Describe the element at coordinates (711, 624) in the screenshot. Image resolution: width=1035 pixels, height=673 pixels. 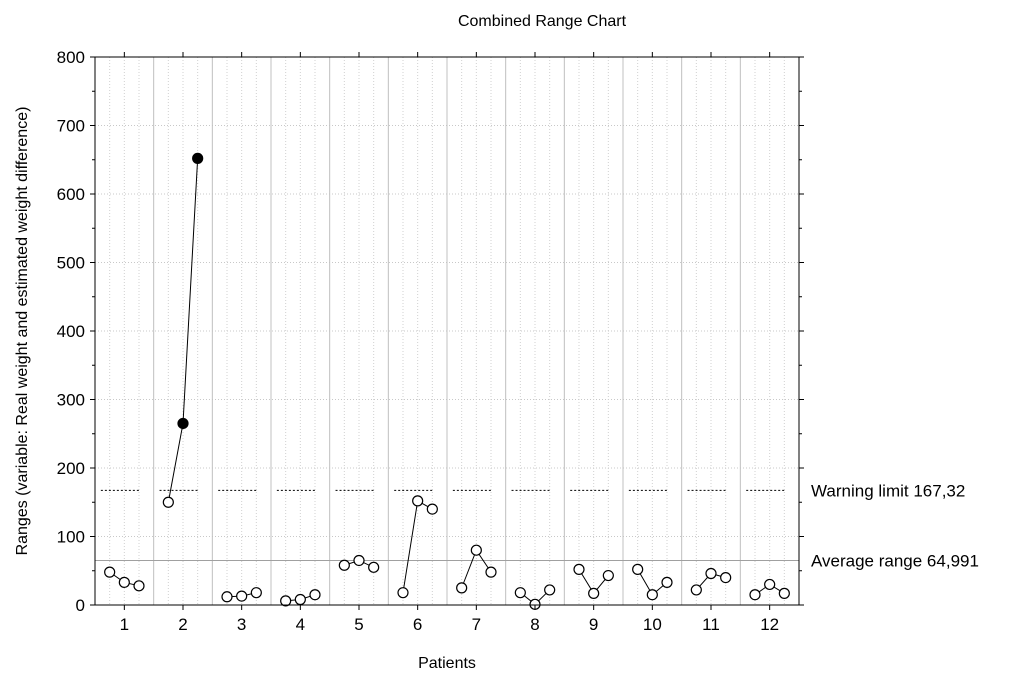
I see `x-tick-label: 11` at that location.